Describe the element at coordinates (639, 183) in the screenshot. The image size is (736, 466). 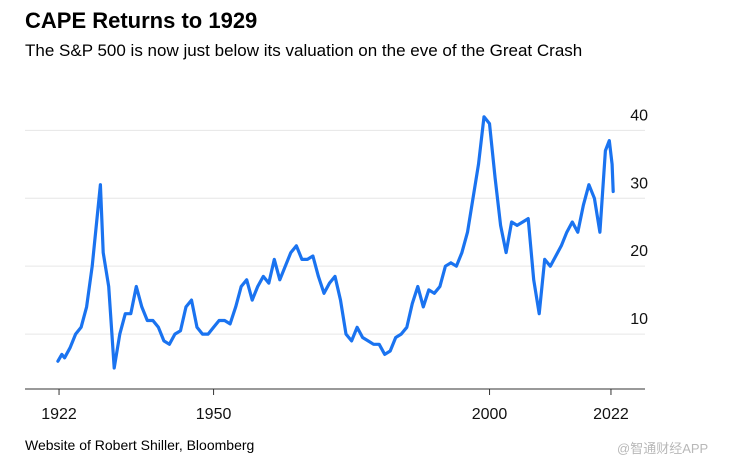
I see `y-tick-label-30: 30` at that location.